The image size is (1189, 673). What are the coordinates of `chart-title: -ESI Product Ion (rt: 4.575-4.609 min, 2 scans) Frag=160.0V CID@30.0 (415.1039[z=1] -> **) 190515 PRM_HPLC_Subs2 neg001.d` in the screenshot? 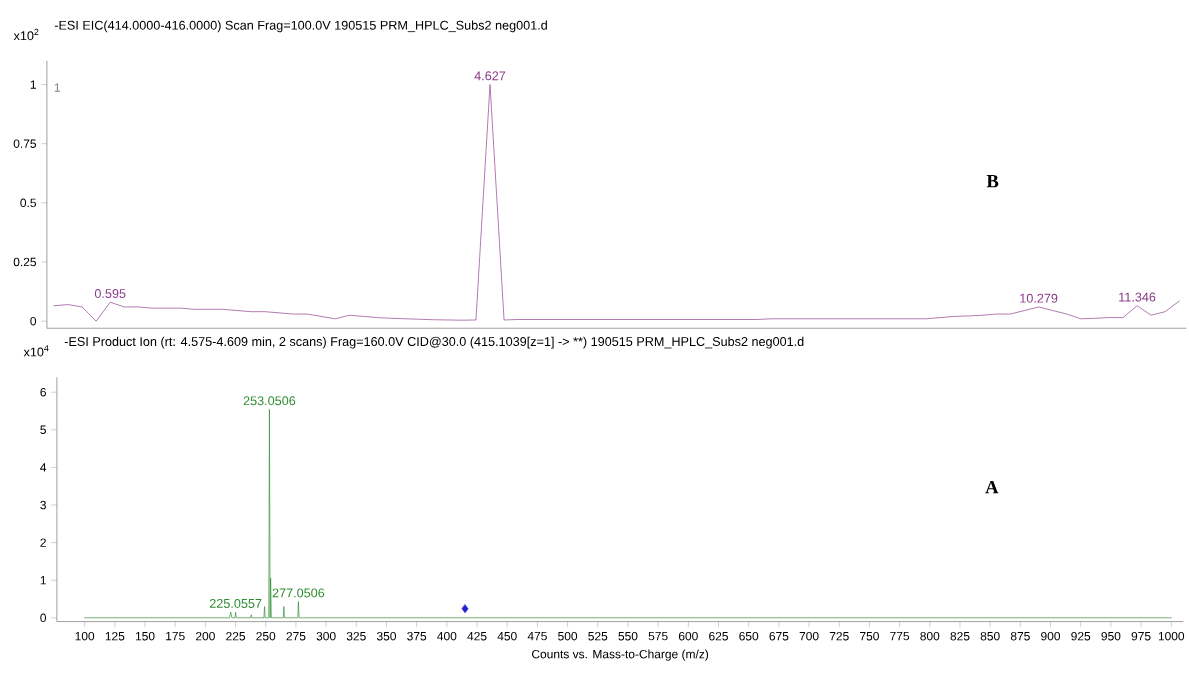 It's located at (434, 342).